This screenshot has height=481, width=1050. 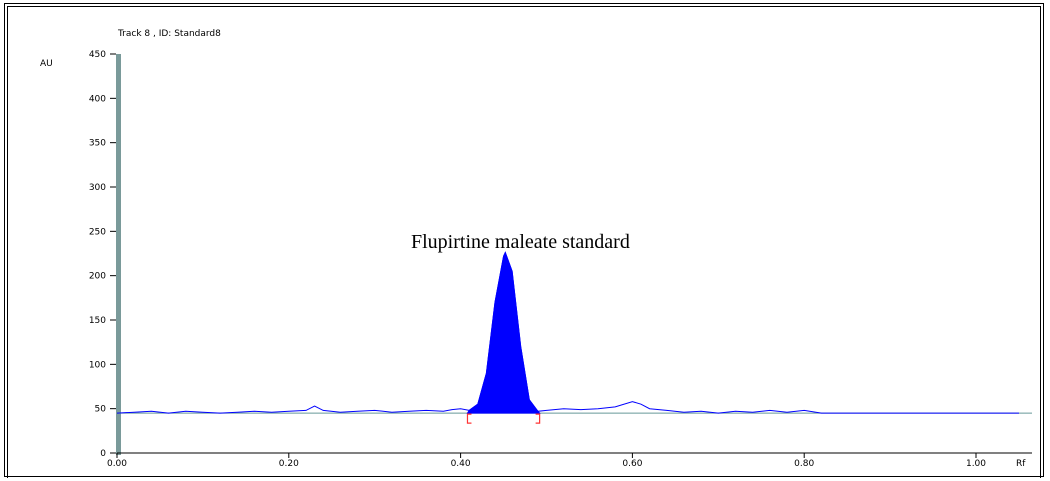 What do you see at coordinates (97, 55) in the screenshot?
I see `y-tick-label: 450` at bounding box center [97, 55].